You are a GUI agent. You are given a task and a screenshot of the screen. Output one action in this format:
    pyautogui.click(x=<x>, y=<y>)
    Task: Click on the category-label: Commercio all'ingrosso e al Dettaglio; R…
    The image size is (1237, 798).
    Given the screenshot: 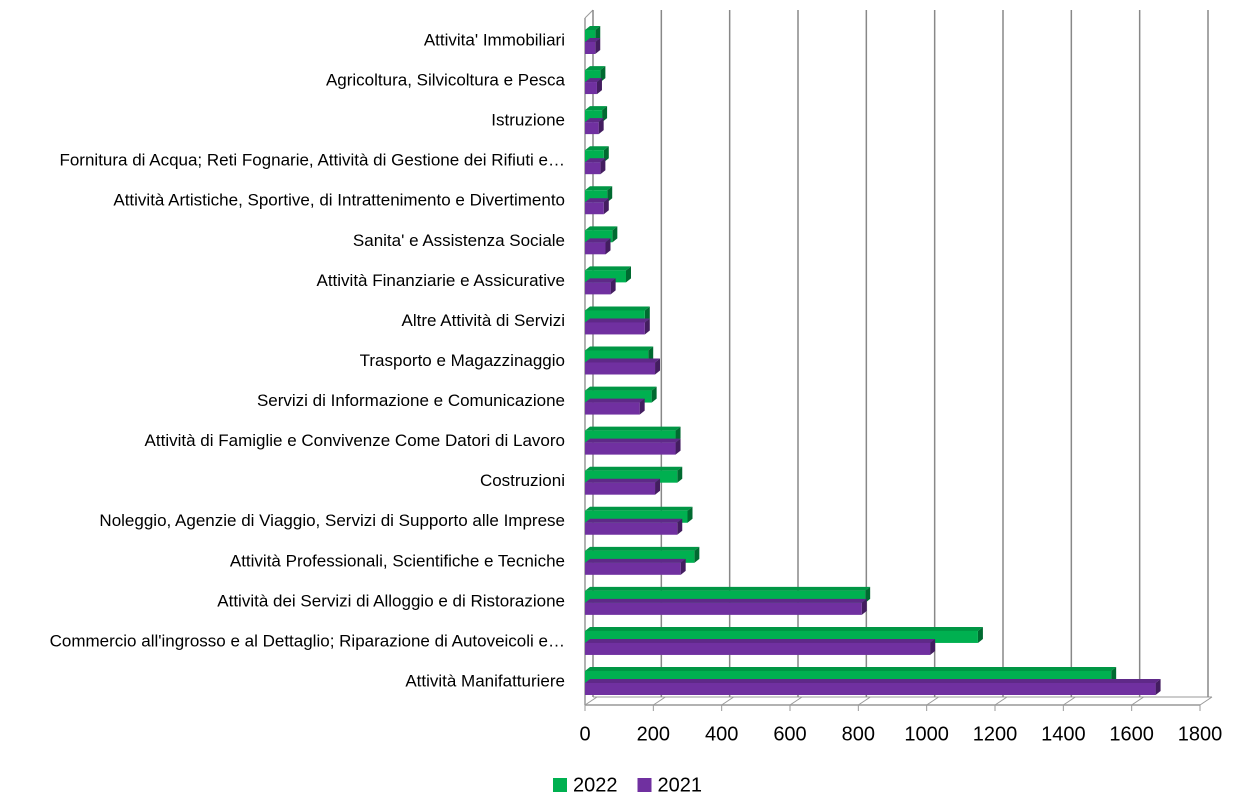 What is the action you would take?
    pyautogui.click(x=307, y=640)
    